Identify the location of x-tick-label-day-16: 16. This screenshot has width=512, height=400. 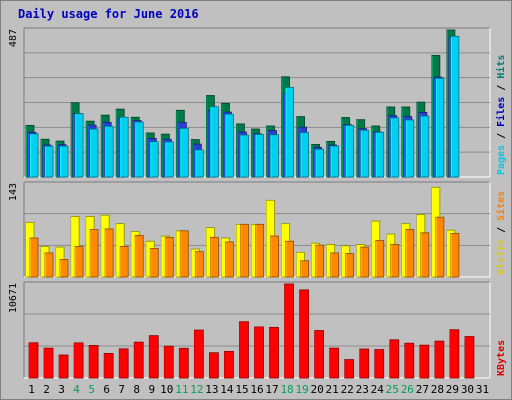
(256, 389).